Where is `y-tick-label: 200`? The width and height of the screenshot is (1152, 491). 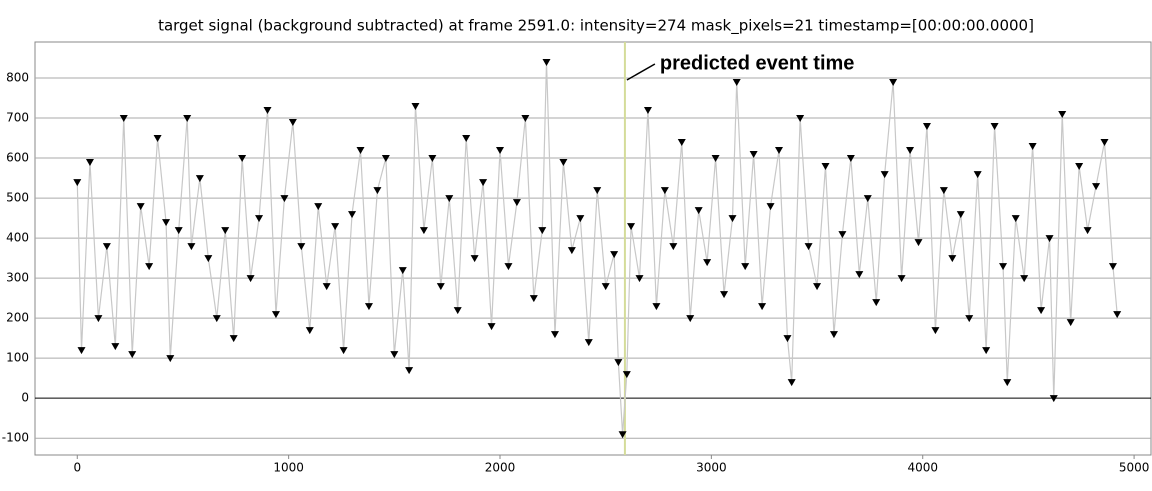 y-tick-label: 200 is located at coordinates (17, 318).